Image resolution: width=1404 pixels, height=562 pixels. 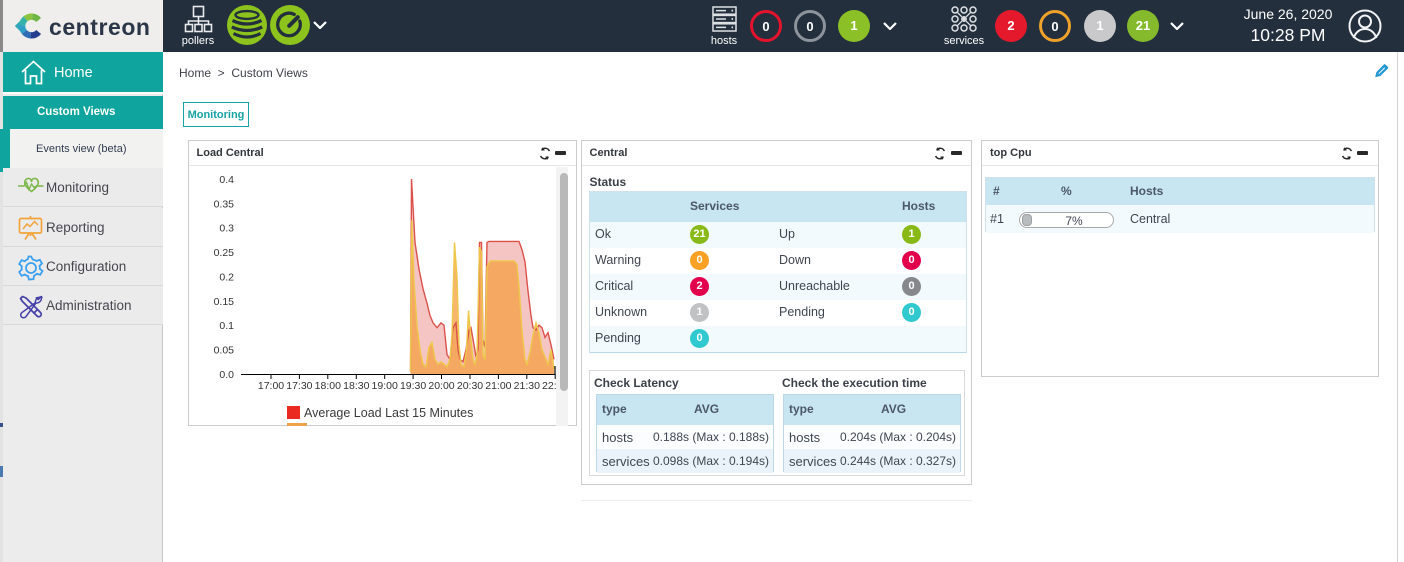 What do you see at coordinates (413, 386) in the screenshot?
I see `svg-text: 19:30` at bounding box center [413, 386].